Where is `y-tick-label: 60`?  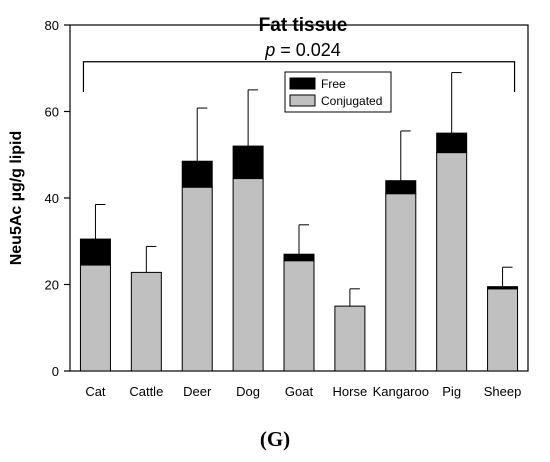 y-tick-label: 60 is located at coordinates (52, 112).